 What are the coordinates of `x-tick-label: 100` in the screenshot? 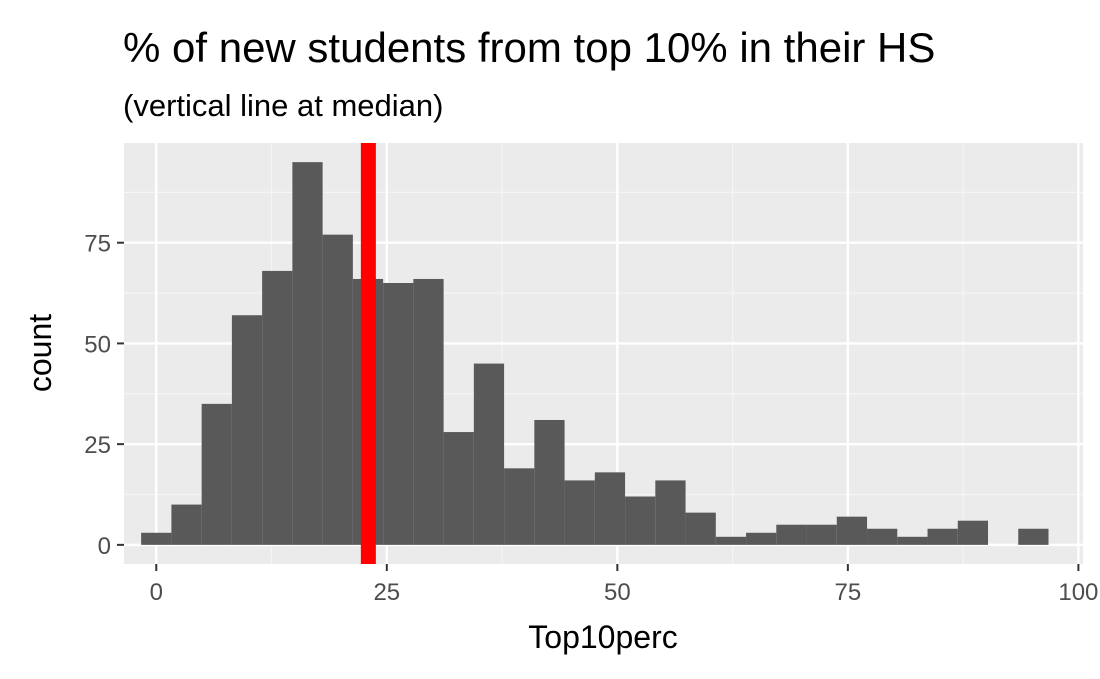 It's located at (1078, 592).